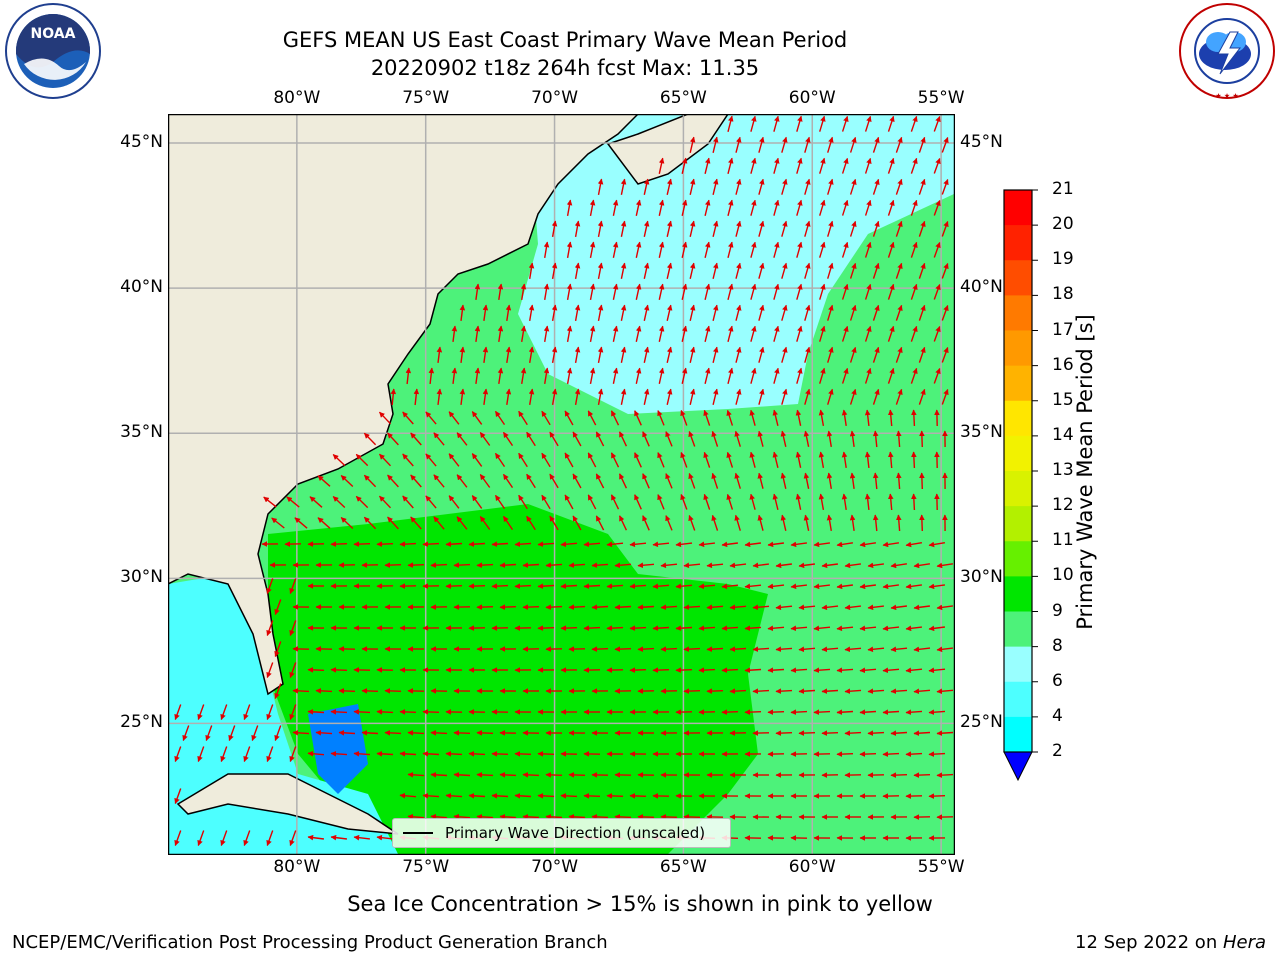 This screenshot has height=960, width=1280. Describe the element at coordinates (53, 51) in the screenshot. I see `noaa-logo: NOAA` at that location.